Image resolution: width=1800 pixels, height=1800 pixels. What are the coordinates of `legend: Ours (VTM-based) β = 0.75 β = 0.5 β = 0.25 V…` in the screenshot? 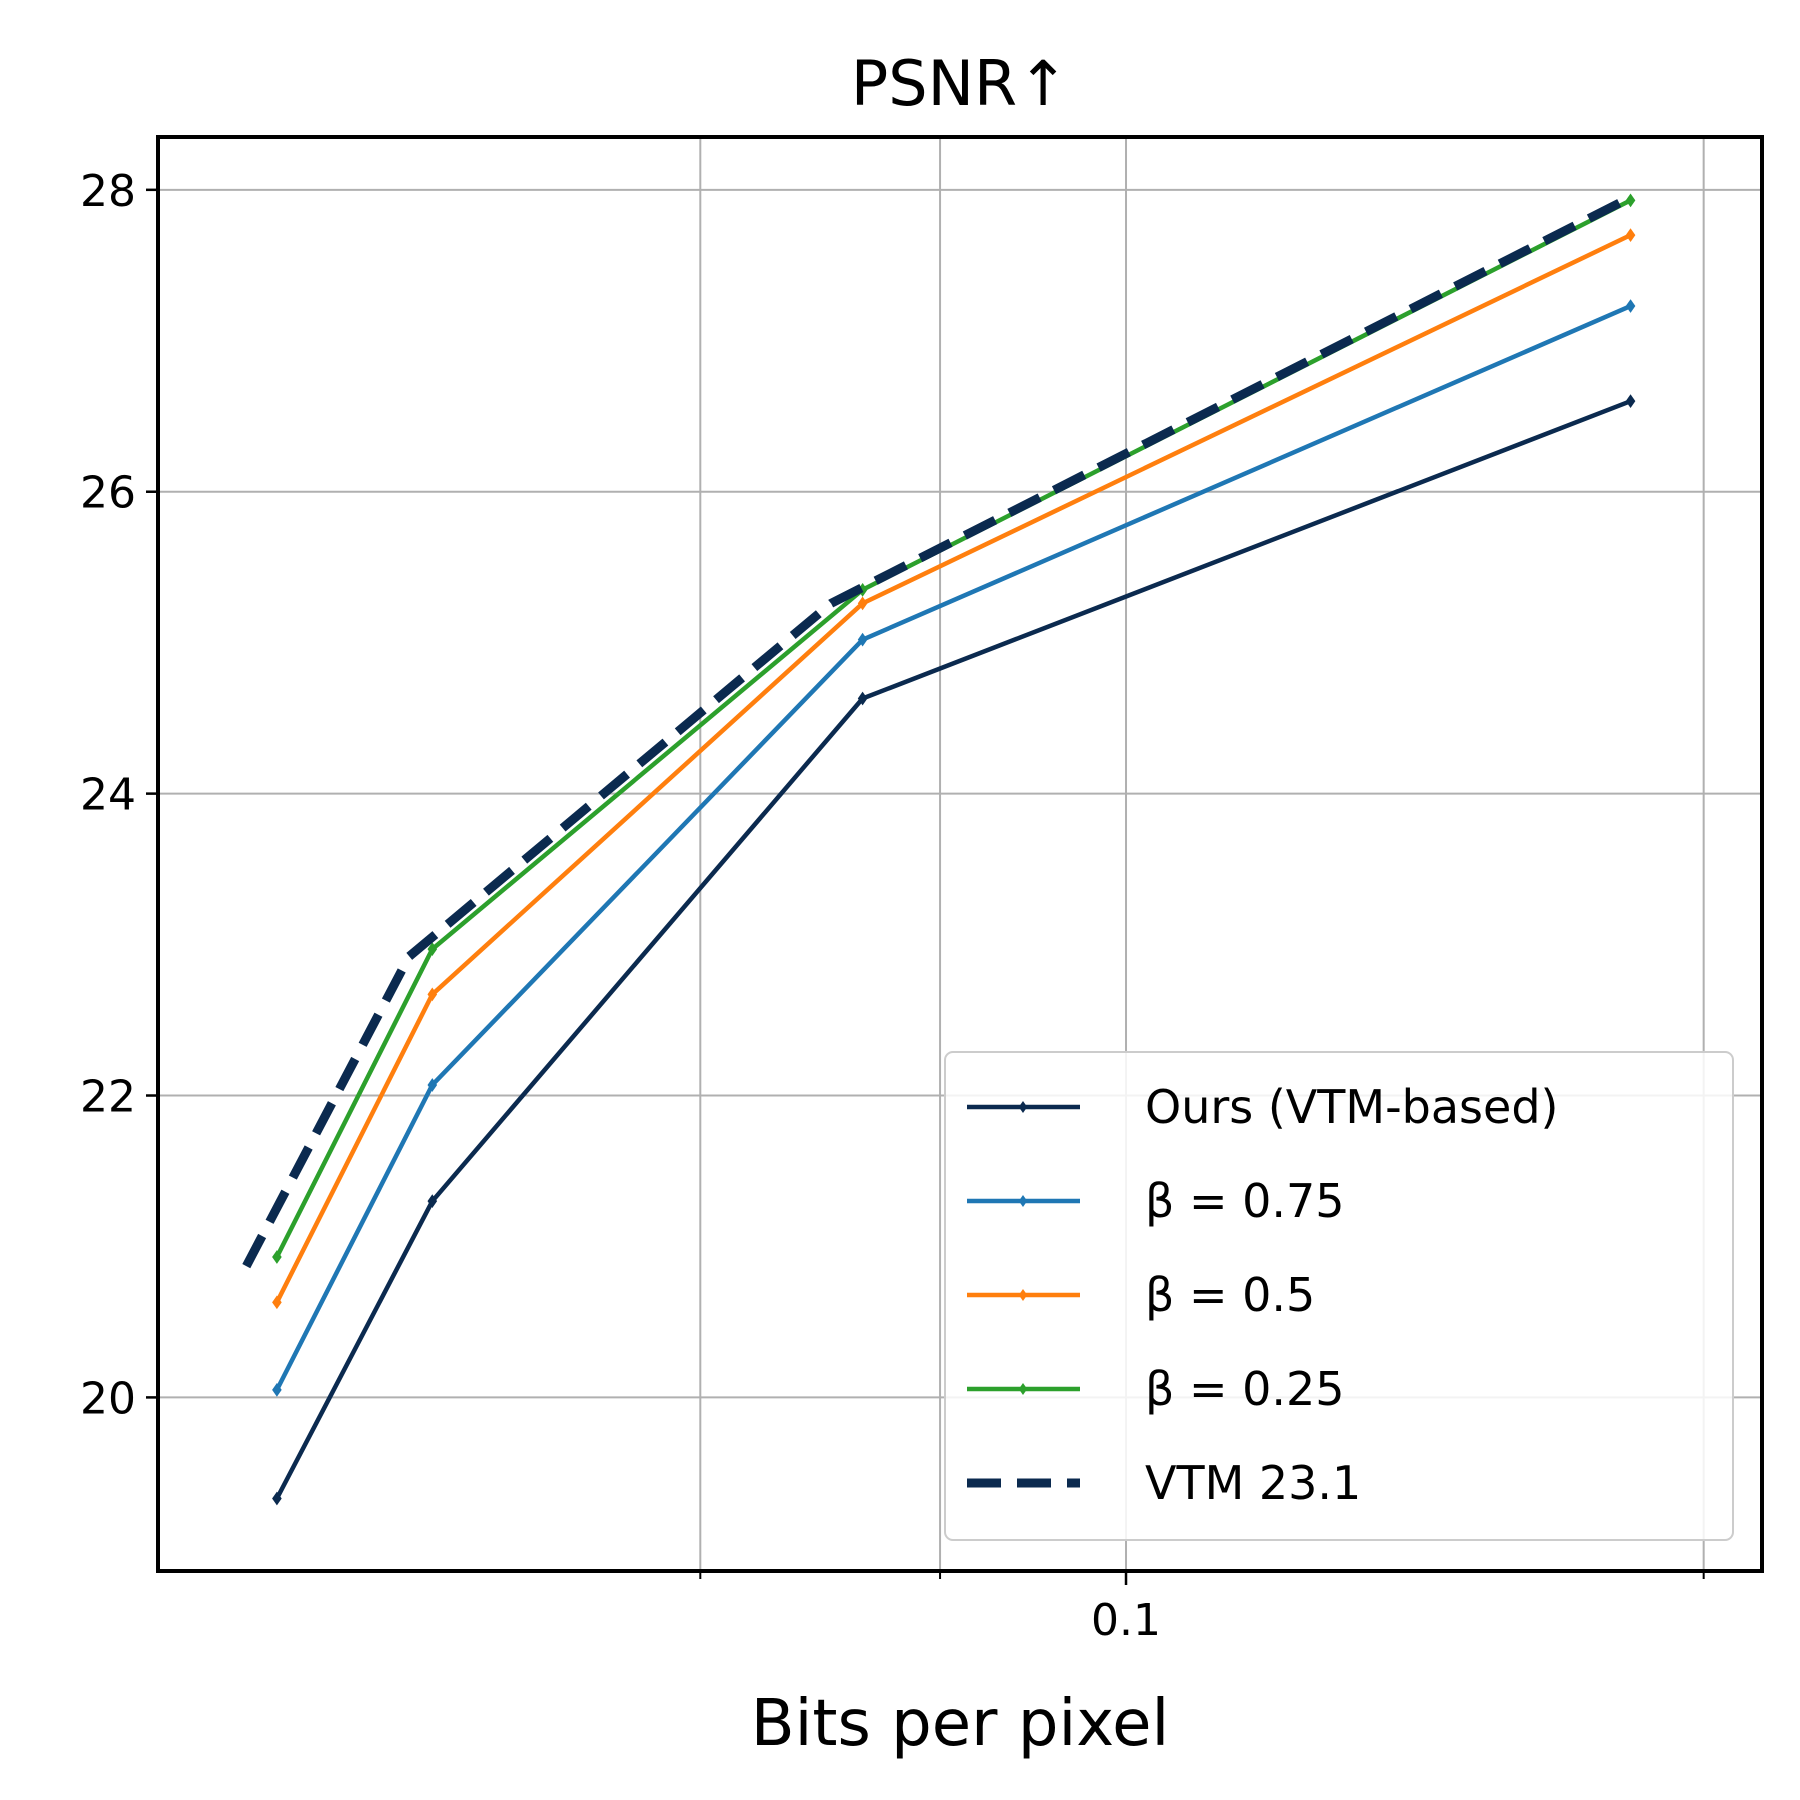 It's located at (1339, 1296).